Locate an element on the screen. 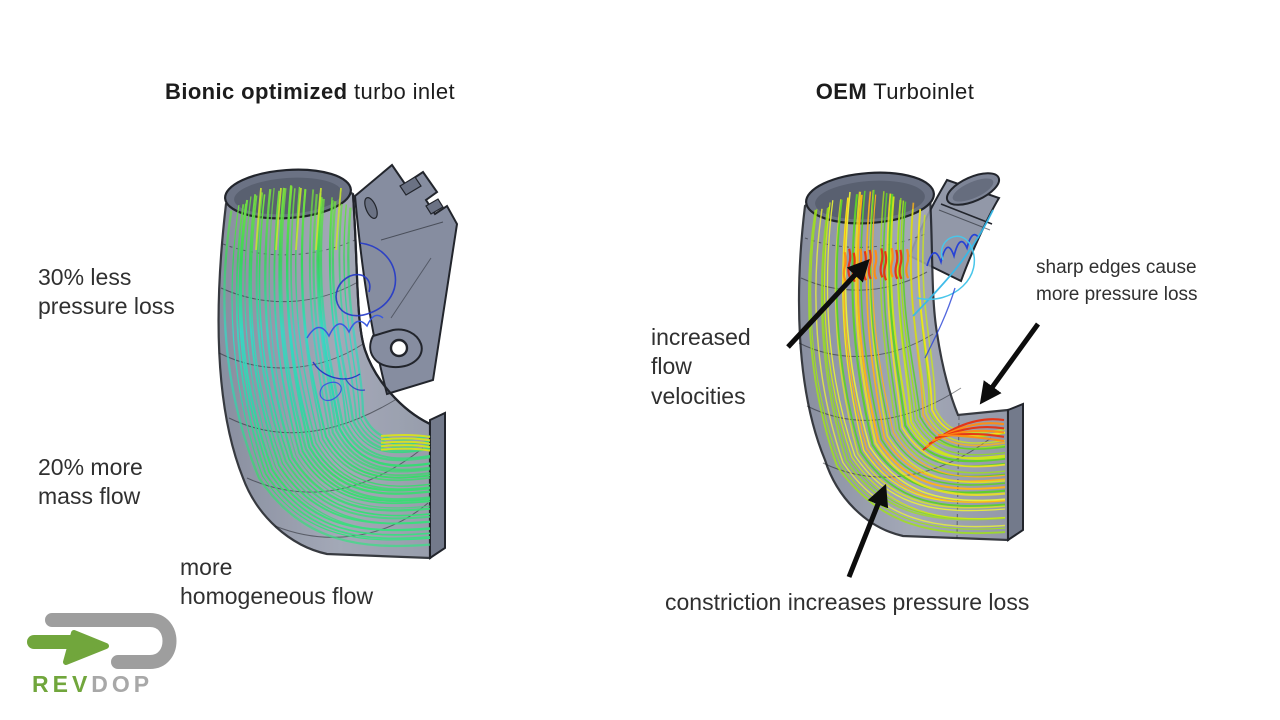  annotation-increased-velocities: increased flow velocities is located at coordinates (701, 366).